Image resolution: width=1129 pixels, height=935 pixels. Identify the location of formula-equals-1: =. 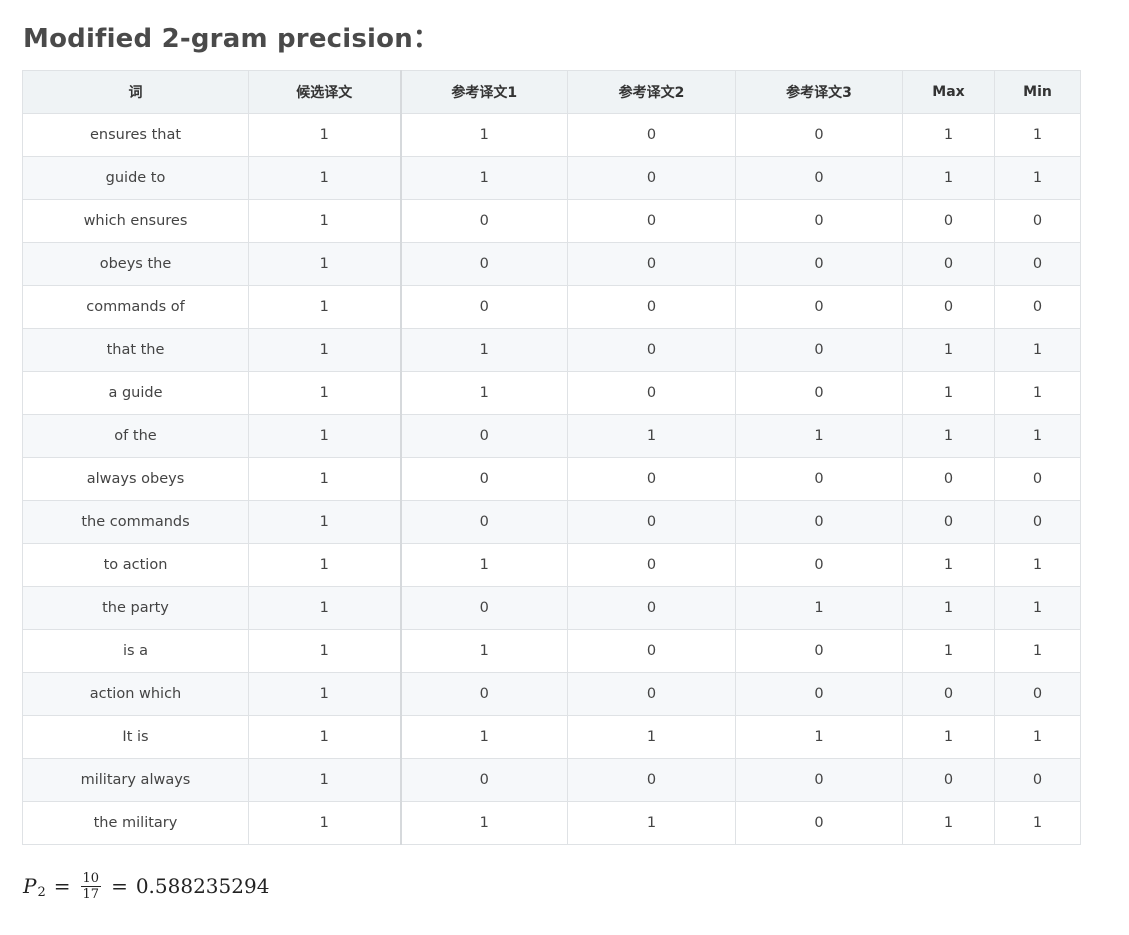
(62, 886).